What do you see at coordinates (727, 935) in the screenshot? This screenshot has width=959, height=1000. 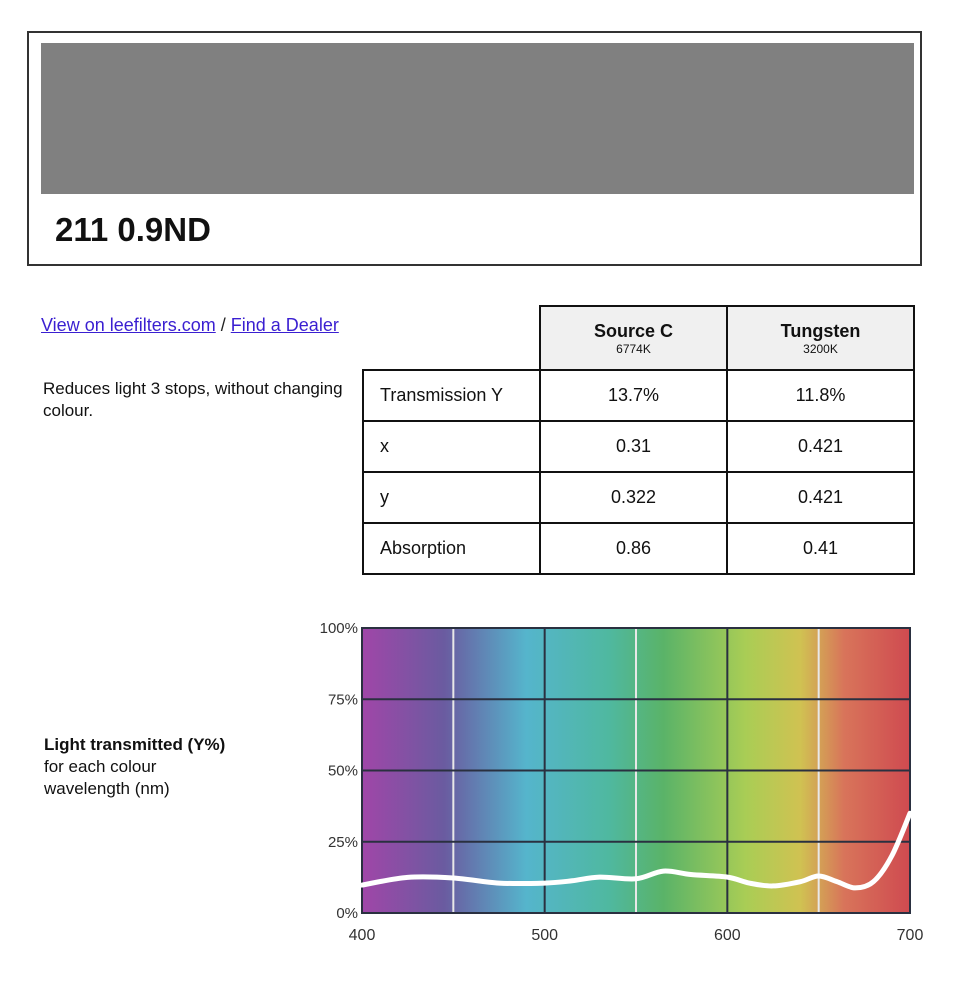 I see `x-tick-label: 600` at bounding box center [727, 935].